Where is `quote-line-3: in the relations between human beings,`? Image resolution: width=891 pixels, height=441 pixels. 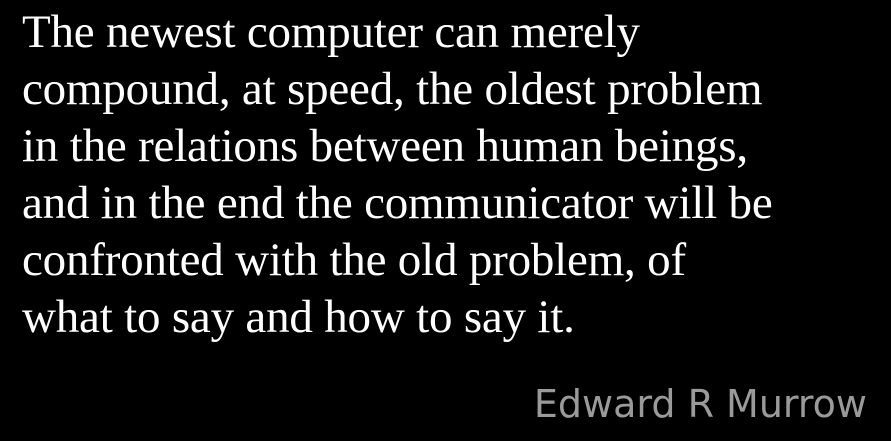 quote-line-3: in the relations between human beings, is located at coordinates (385, 146).